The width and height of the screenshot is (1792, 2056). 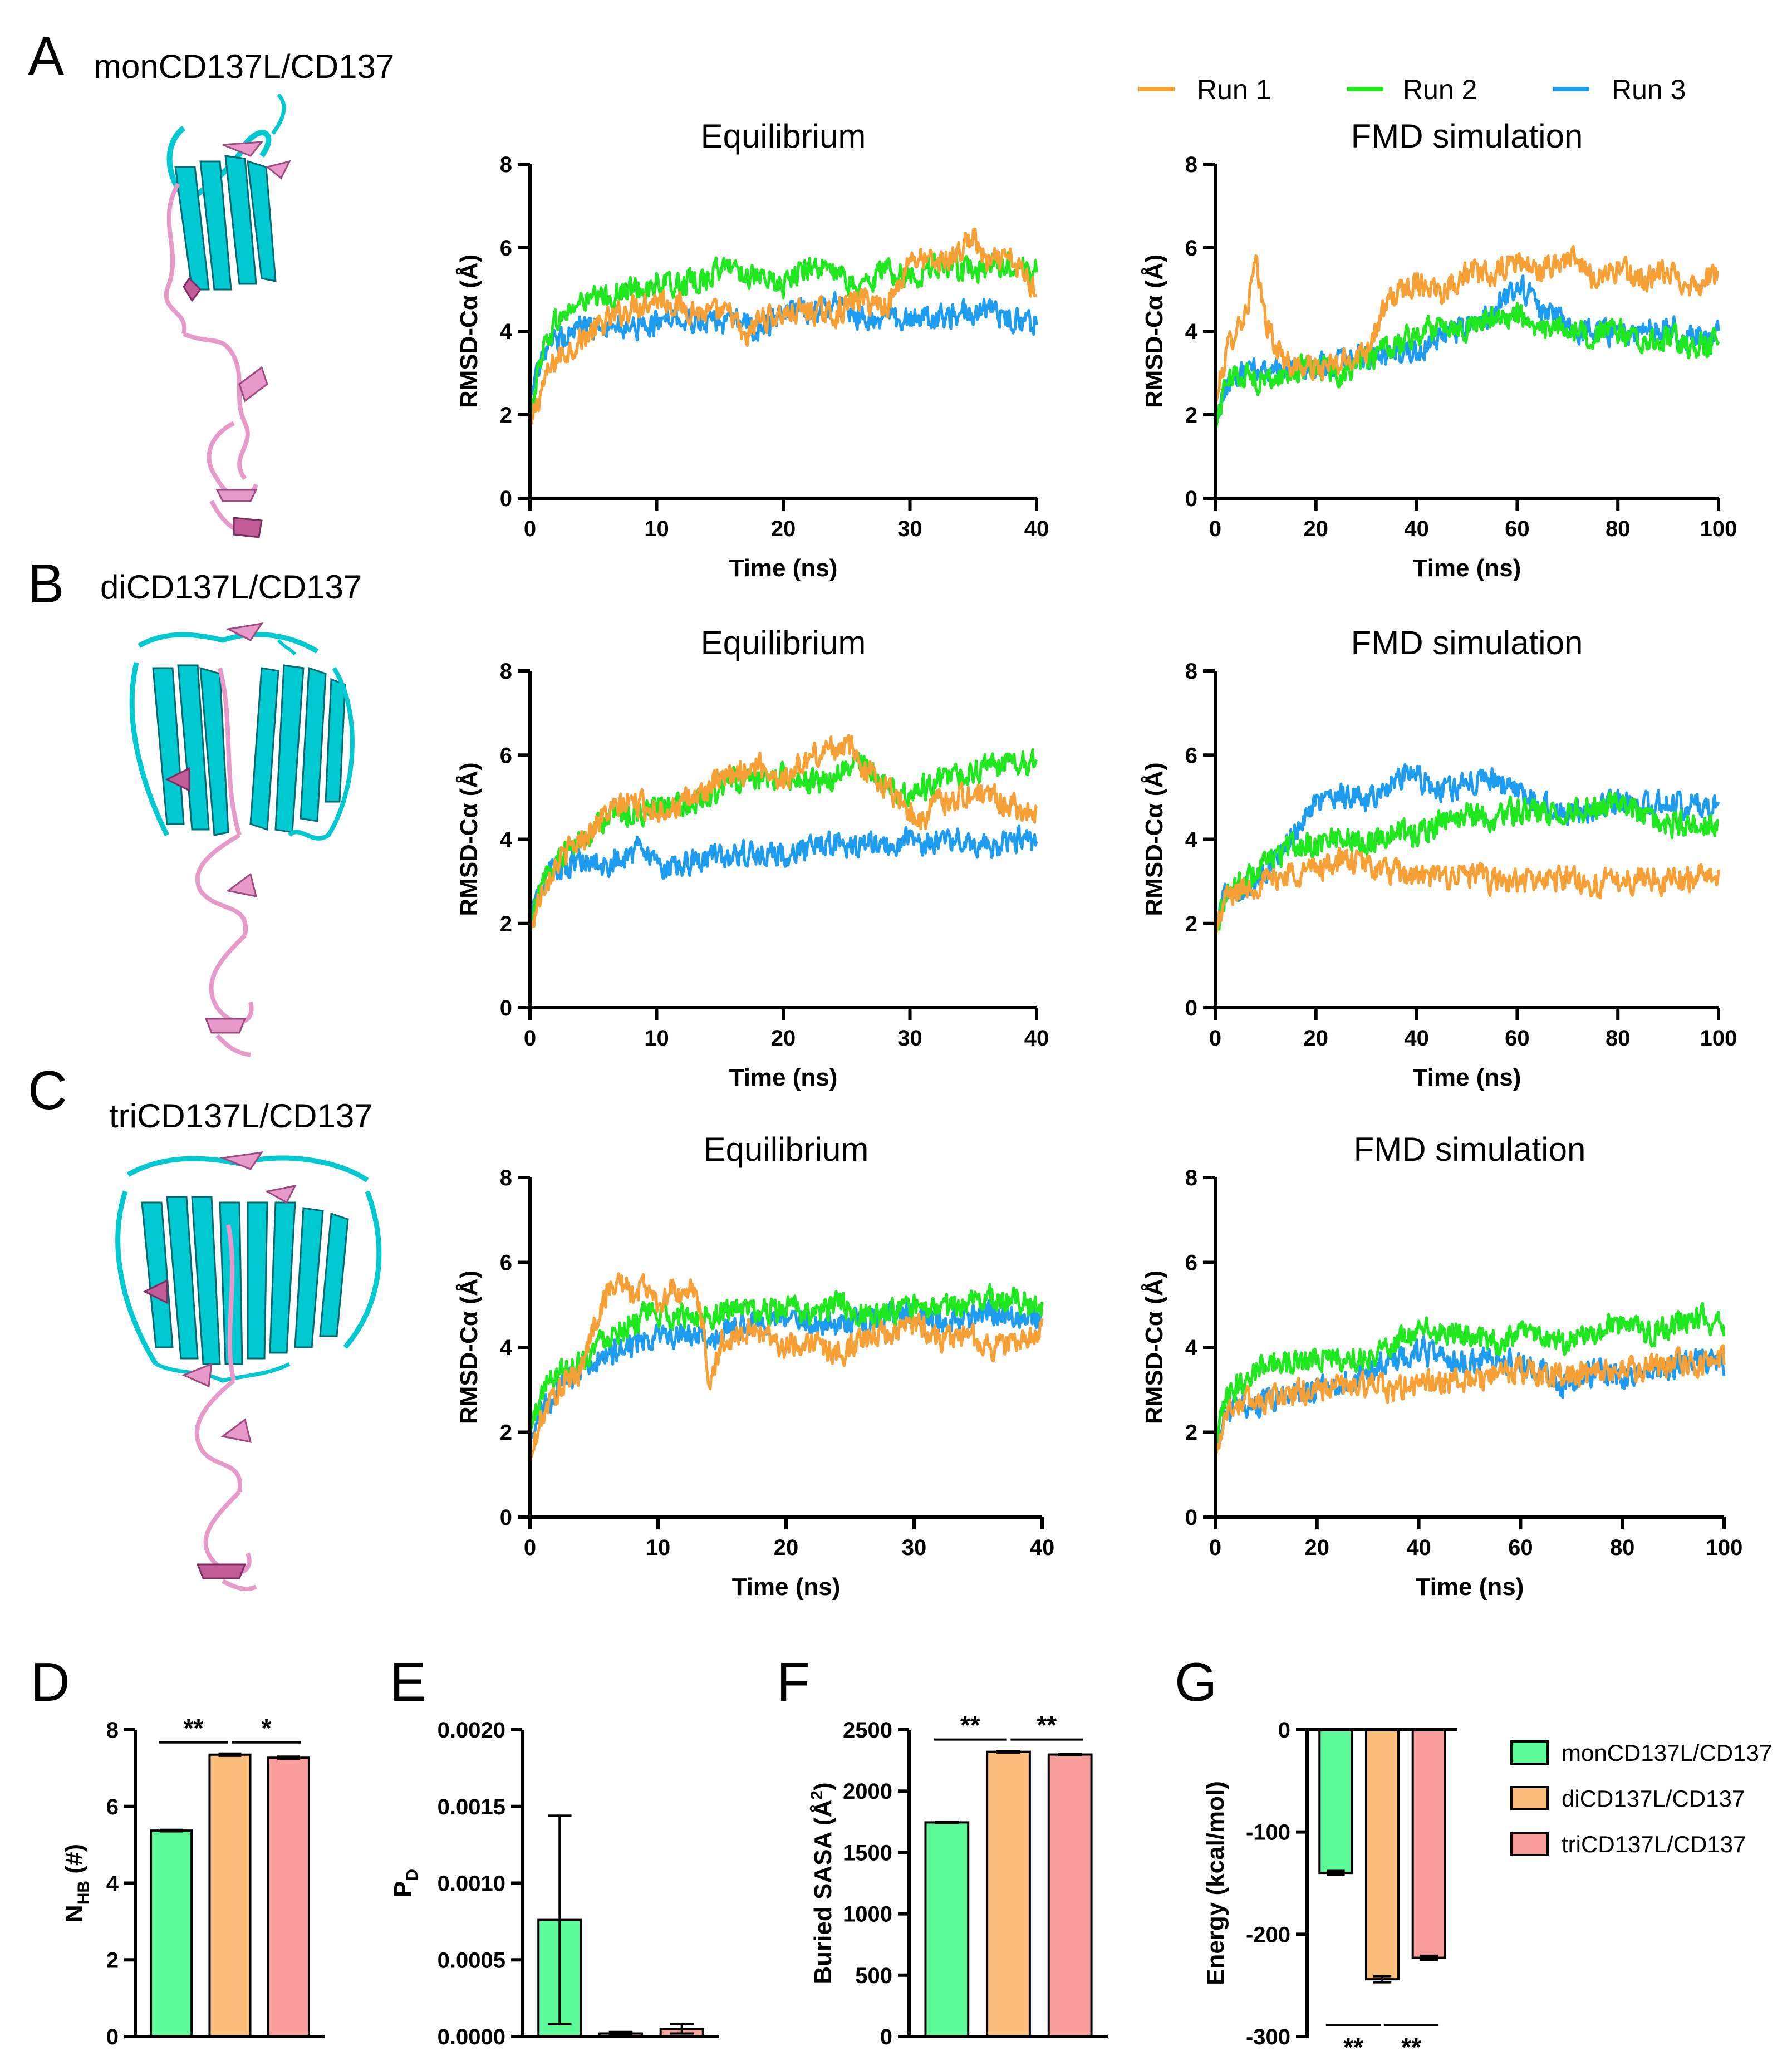 What do you see at coordinates (659, 1547) in the screenshot?
I see `x-tick-label: 10` at bounding box center [659, 1547].